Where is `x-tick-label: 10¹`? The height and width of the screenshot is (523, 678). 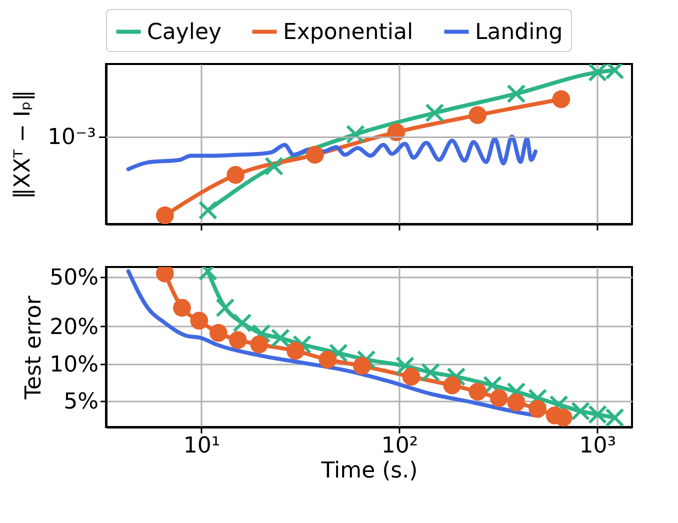 x-tick-label: 10¹ is located at coordinates (201, 446).